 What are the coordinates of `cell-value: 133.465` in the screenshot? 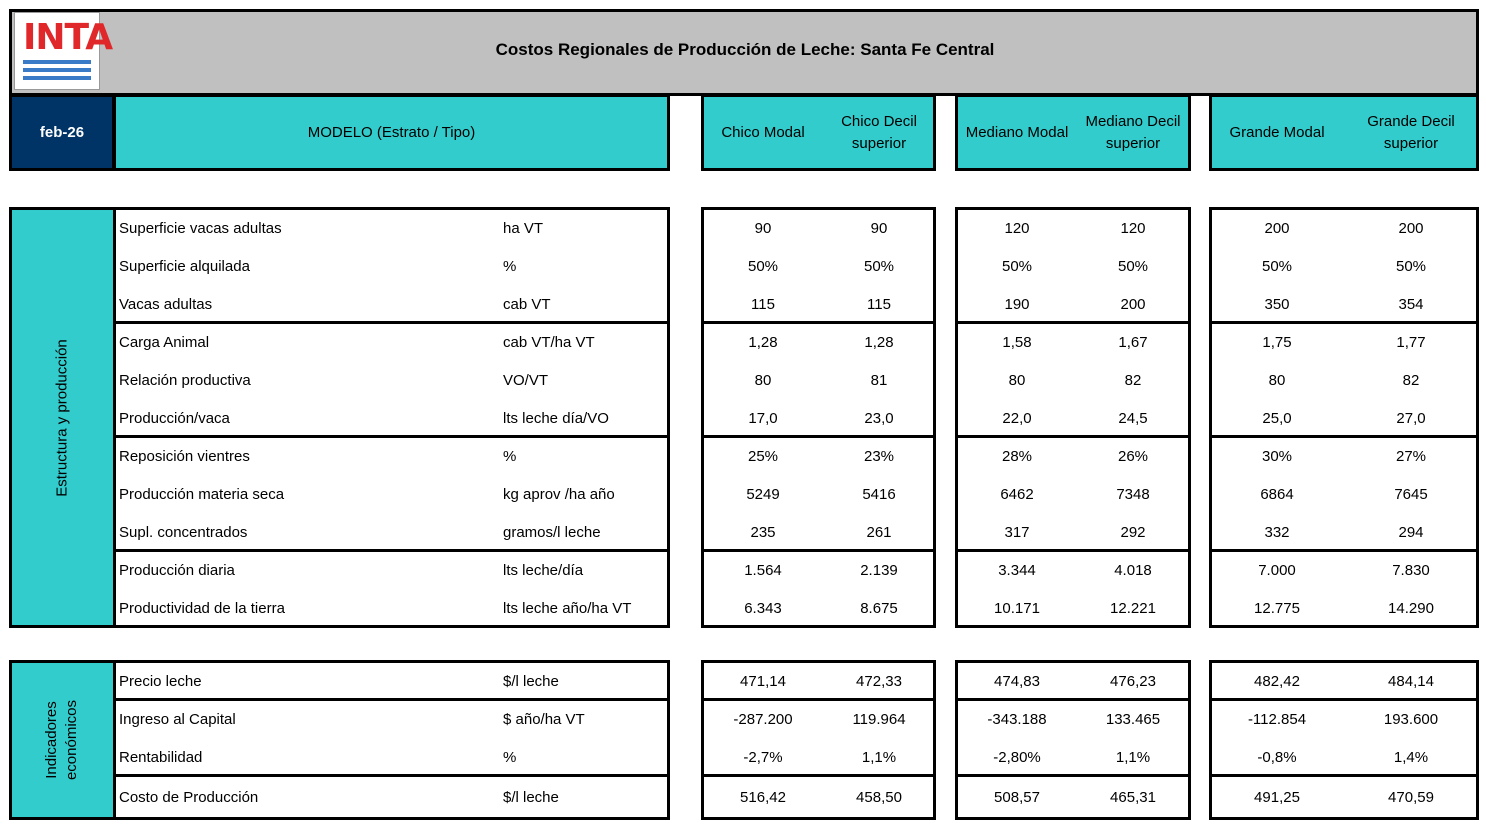 It's located at (1133, 719).